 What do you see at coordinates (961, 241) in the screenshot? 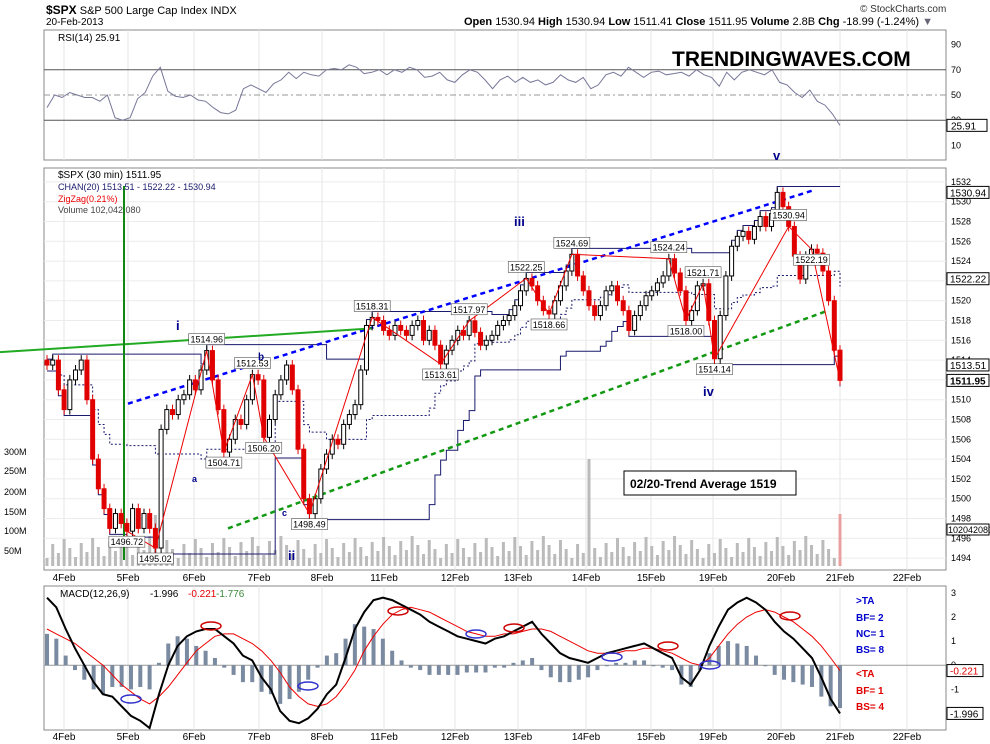
I see `price-tick-label: 1526` at bounding box center [961, 241].